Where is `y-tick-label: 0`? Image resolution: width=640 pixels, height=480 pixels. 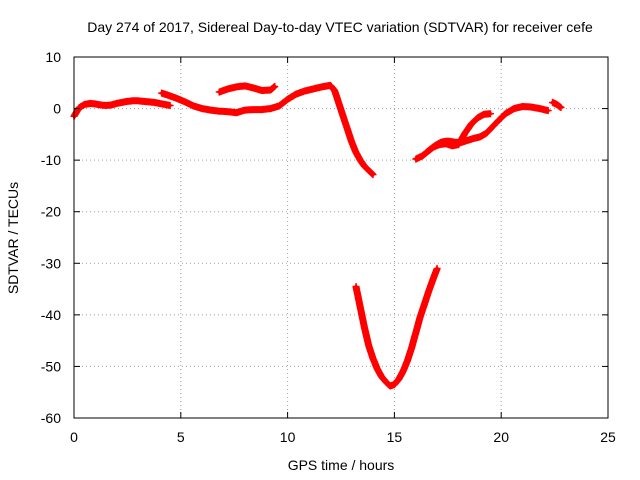 y-tick-label: 0 is located at coordinates (57, 109).